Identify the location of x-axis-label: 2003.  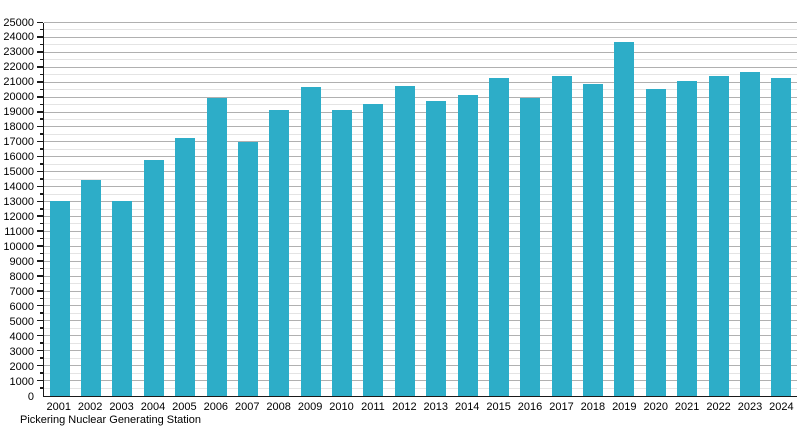
(121, 407).